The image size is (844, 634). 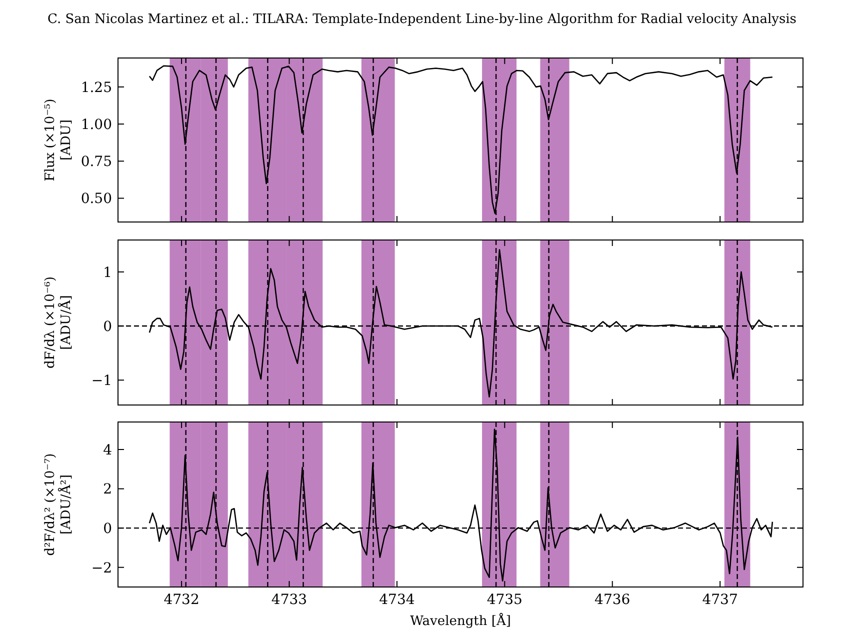 I want to click on x-tick-label: 4732, so click(x=182, y=600).